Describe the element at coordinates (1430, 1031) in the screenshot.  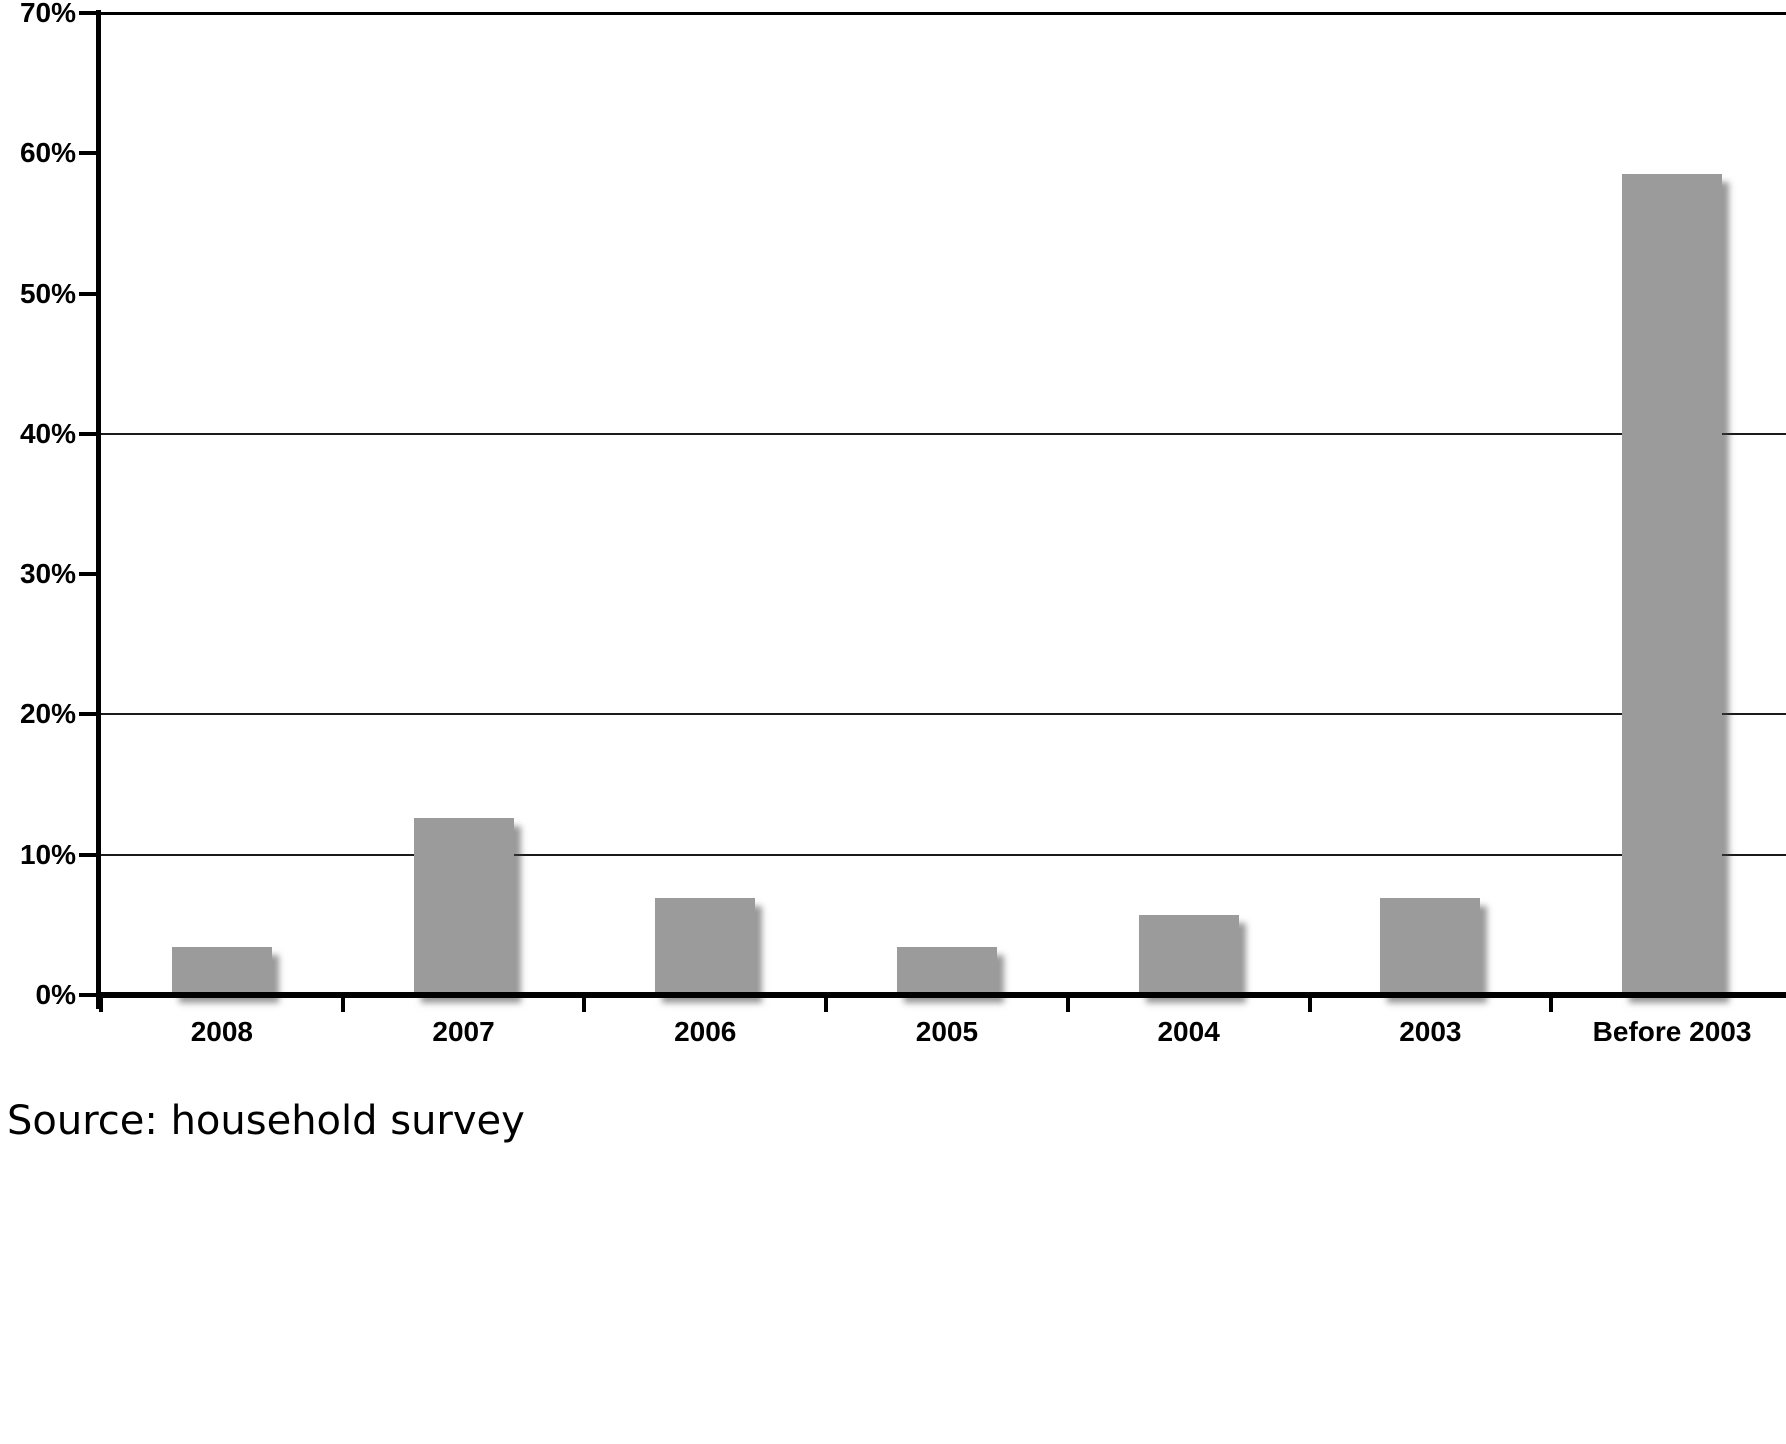
I see `x-axis-label-2003: 2003` at that location.